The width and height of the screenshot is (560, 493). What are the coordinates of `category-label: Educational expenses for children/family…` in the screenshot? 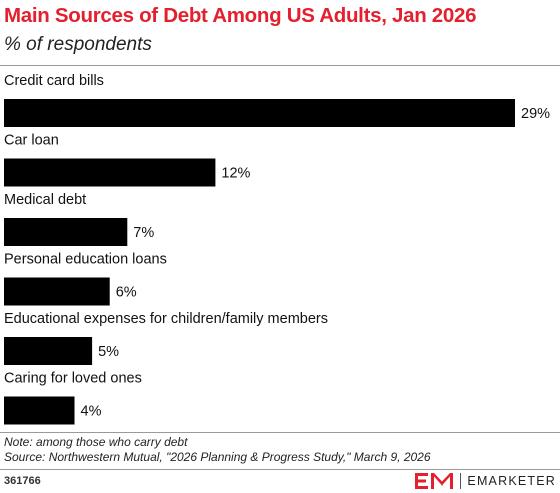 It's located at (166, 319).